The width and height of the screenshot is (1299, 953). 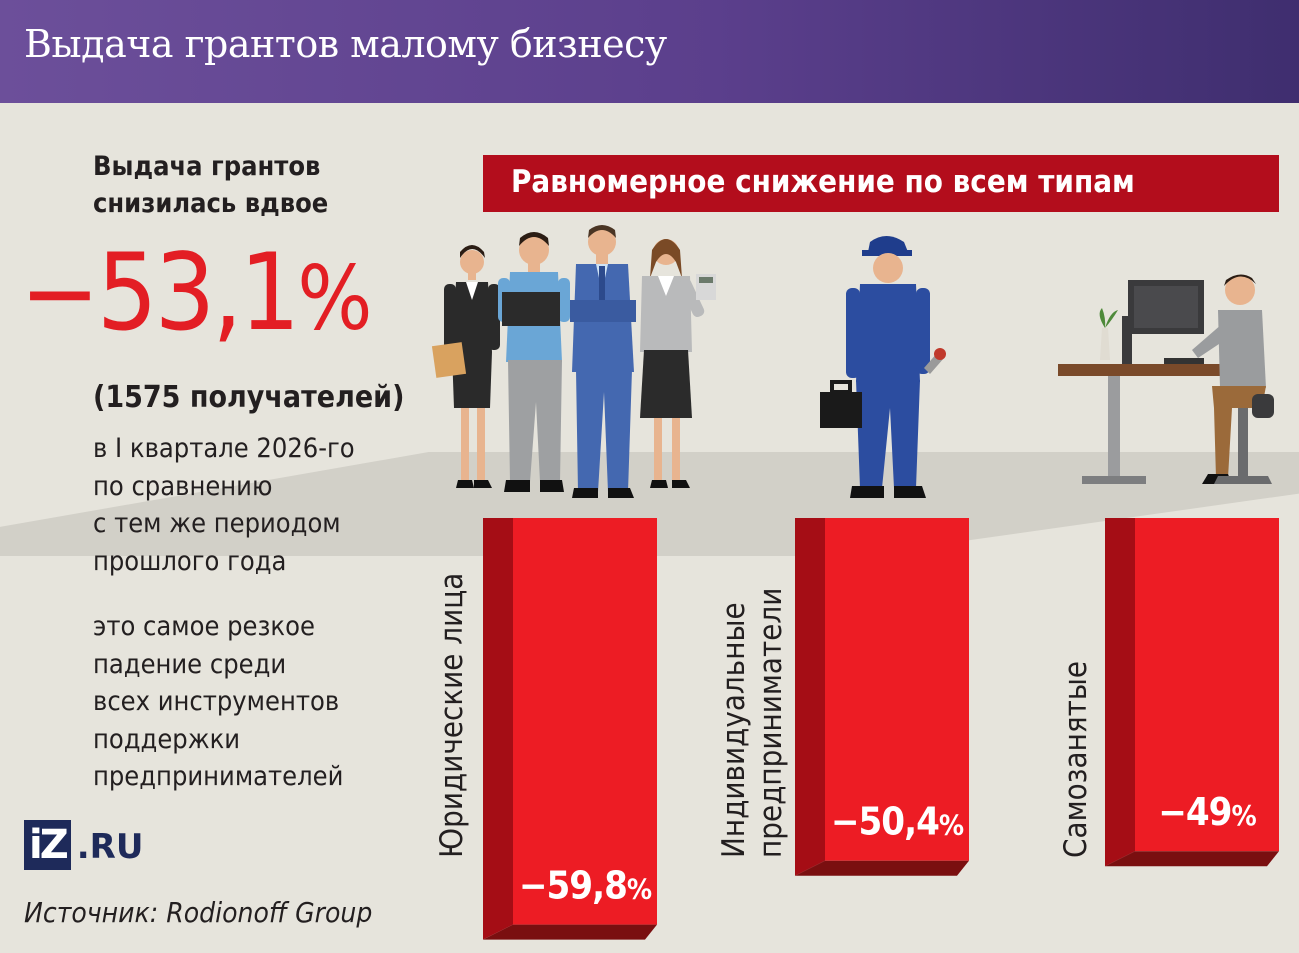 I want to click on value-label: −49%, so click(x=1207, y=812).